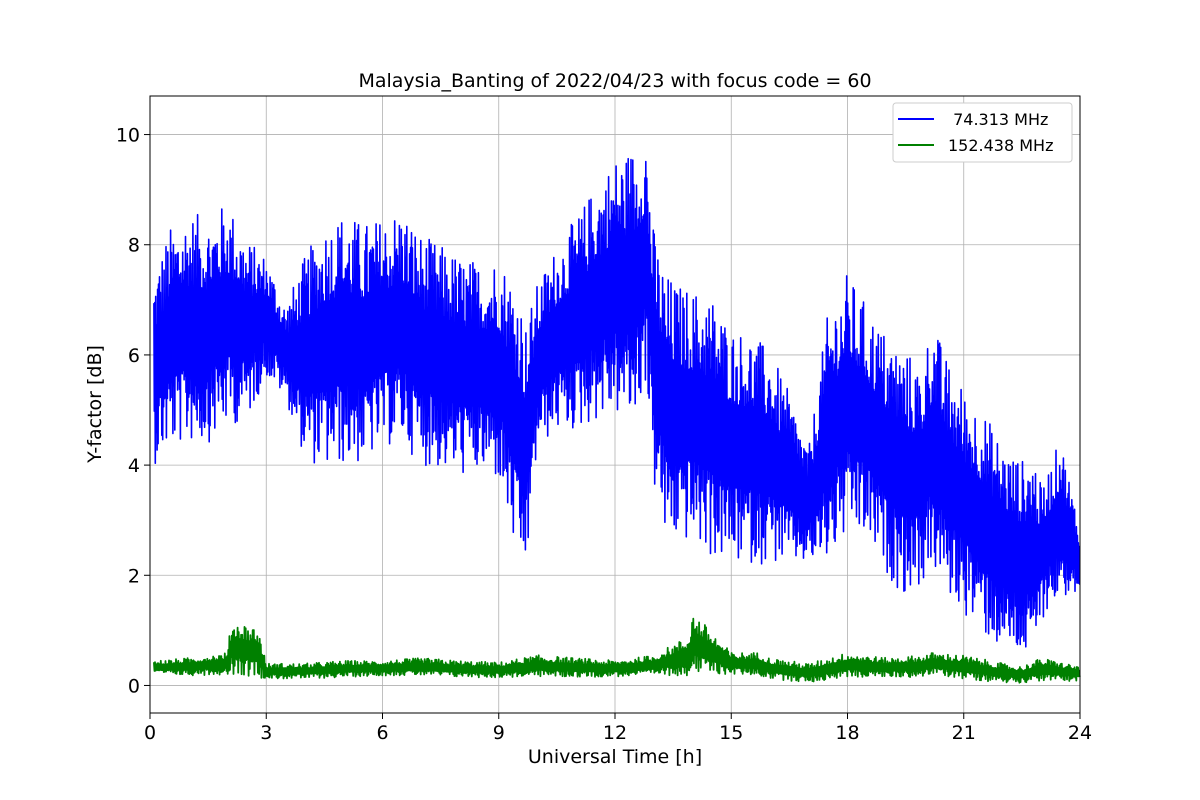 The image size is (1200, 800). I want to click on y-tick-label: 4, so click(134, 466).